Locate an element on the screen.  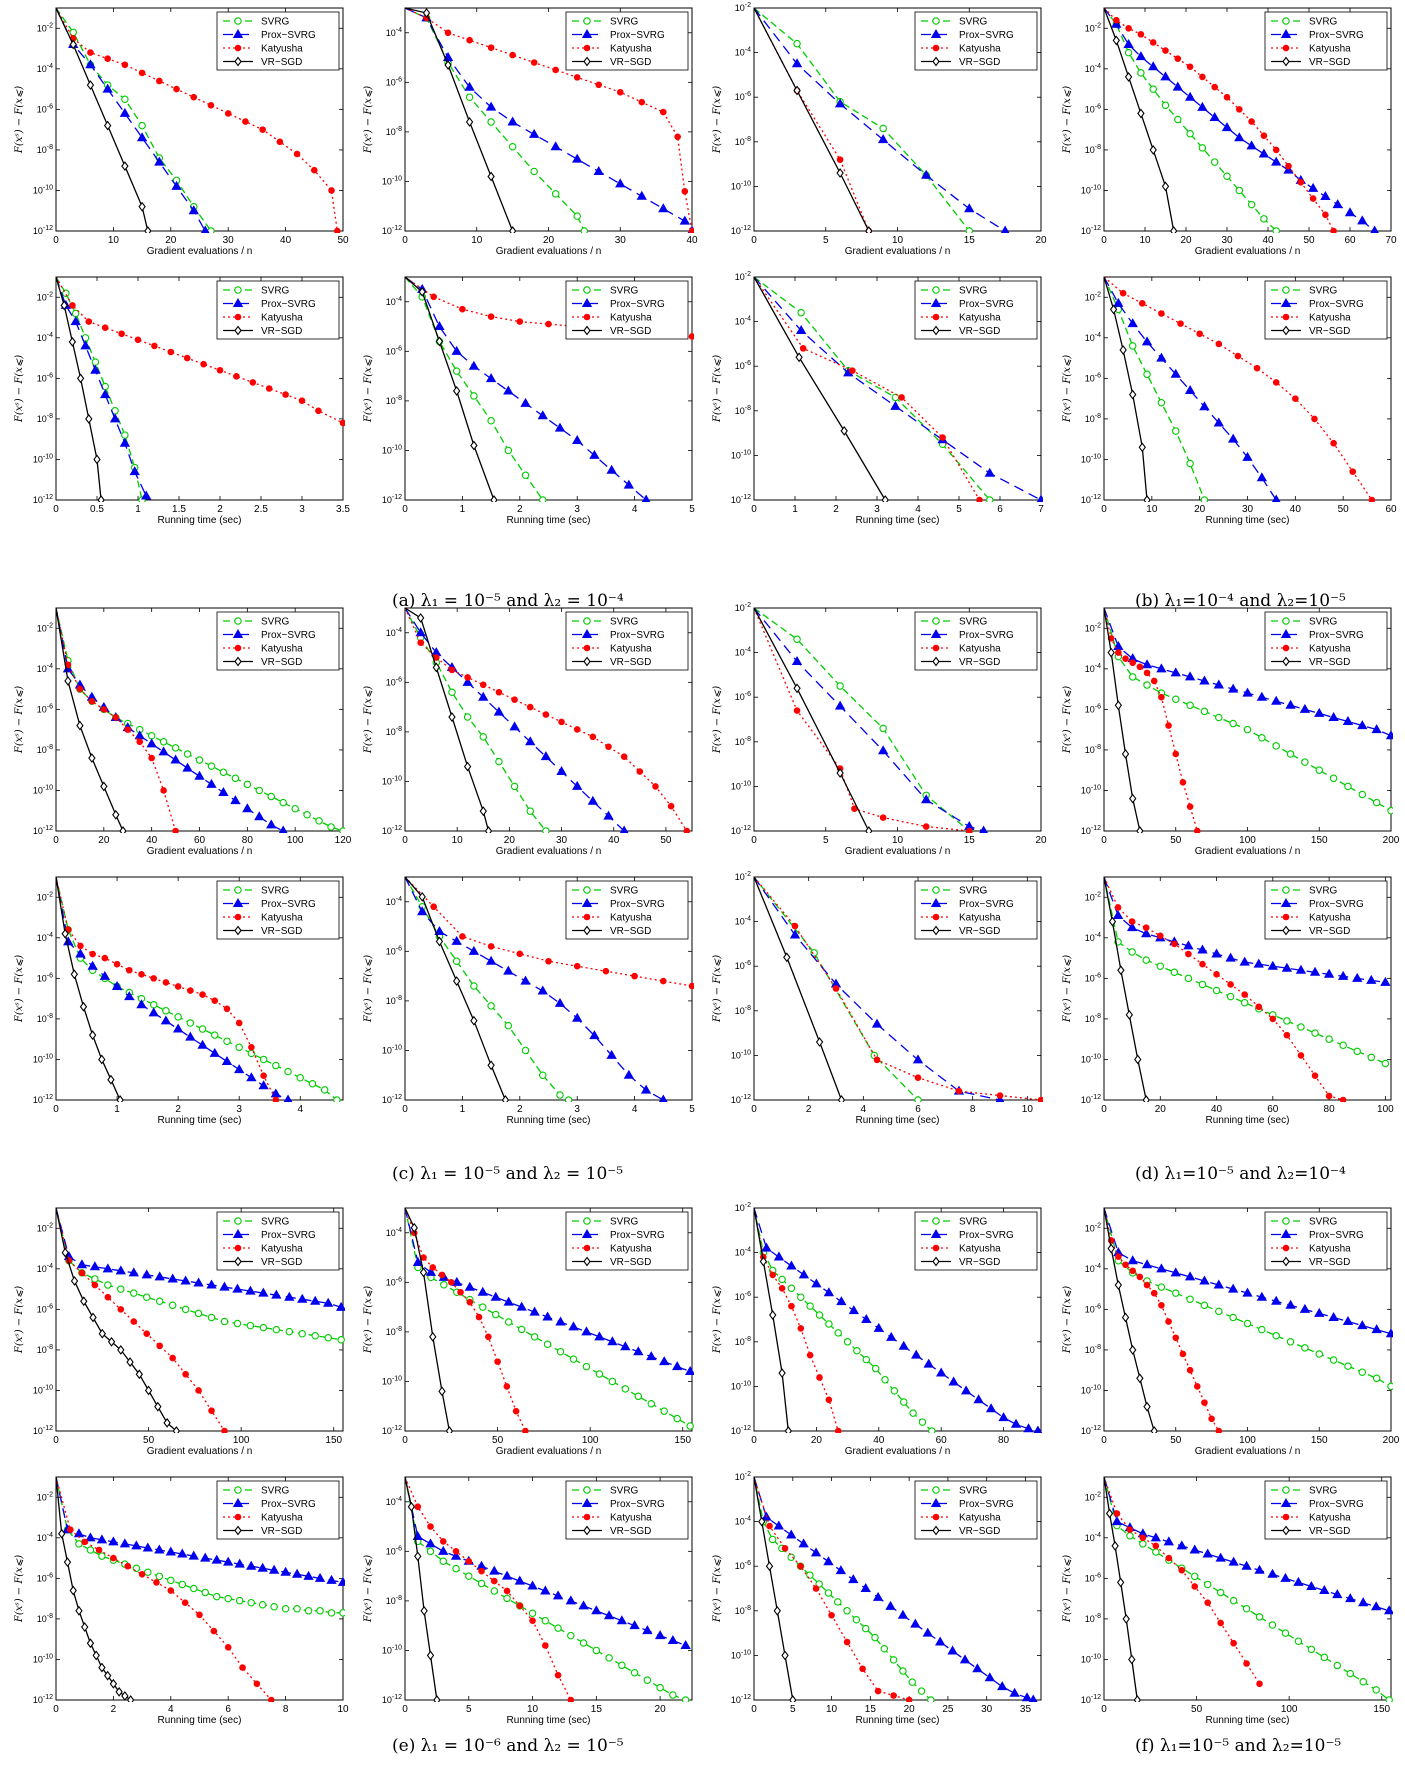
x-tick-label: 35 is located at coordinates (1026, 1709).